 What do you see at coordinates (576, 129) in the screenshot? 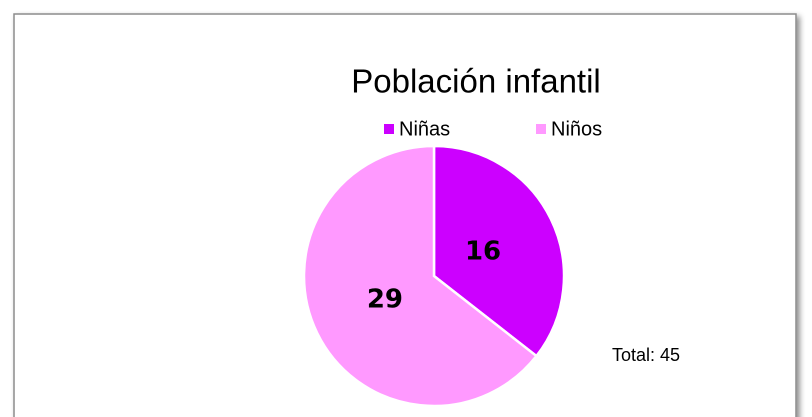
I see `legend-label: Niños` at bounding box center [576, 129].